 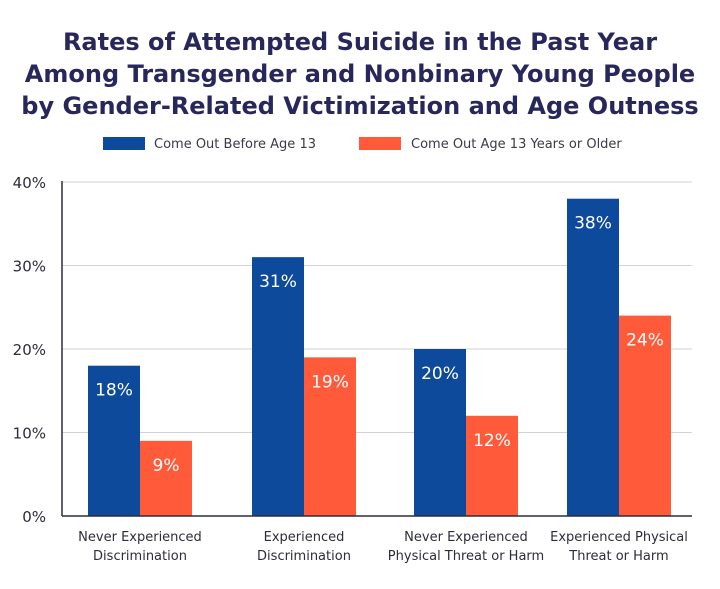 What do you see at coordinates (235, 144) in the screenshot?
I see `legend-label-1: Come Out Before Age 13` at bounding box center [235, 144].